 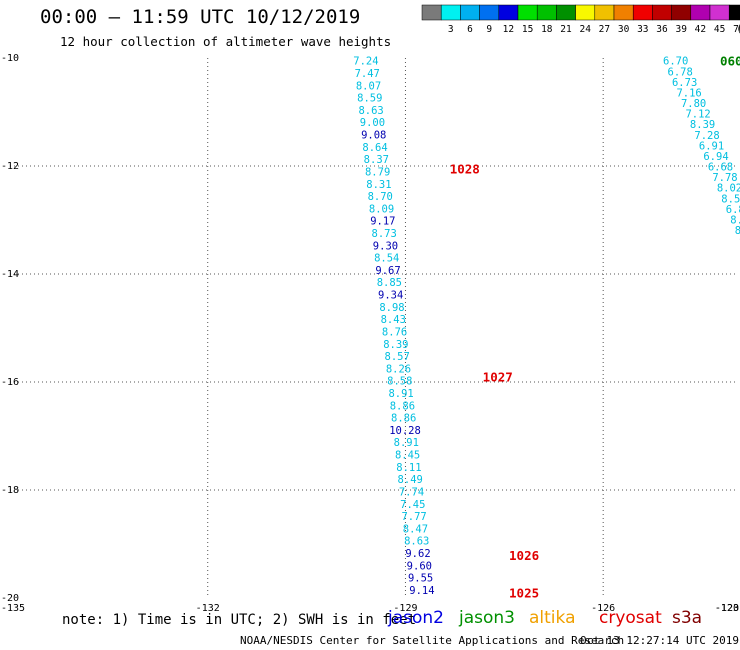 I want to click on x-tick-label: -132, so click(x=208, y=608).